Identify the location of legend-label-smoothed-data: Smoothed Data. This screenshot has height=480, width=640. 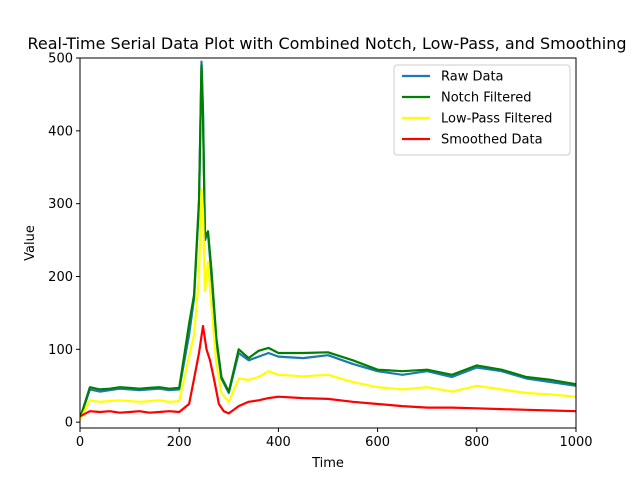
(492, 140).